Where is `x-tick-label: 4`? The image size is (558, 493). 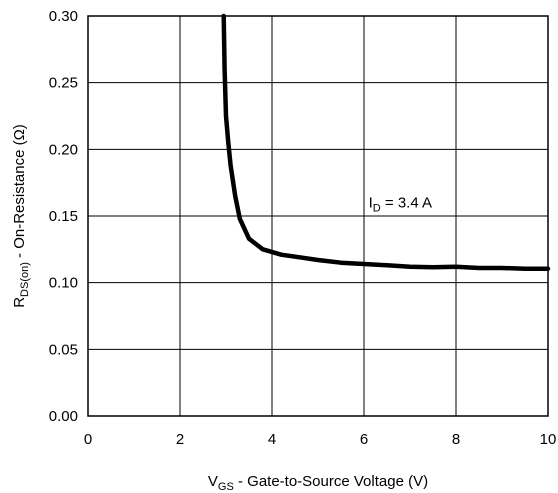 x-tick-label: 4 is located at coordinates (272, 439).